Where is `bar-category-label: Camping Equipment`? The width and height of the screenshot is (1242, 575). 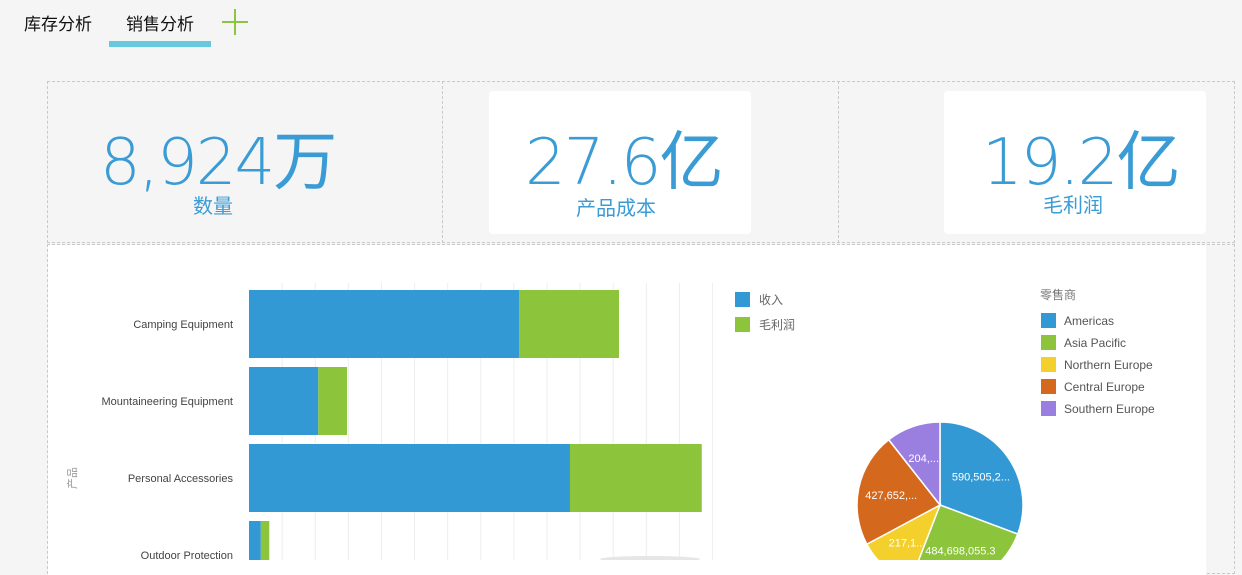
bar-category-label: Camping Equipment is located at coordinates (183, 325).